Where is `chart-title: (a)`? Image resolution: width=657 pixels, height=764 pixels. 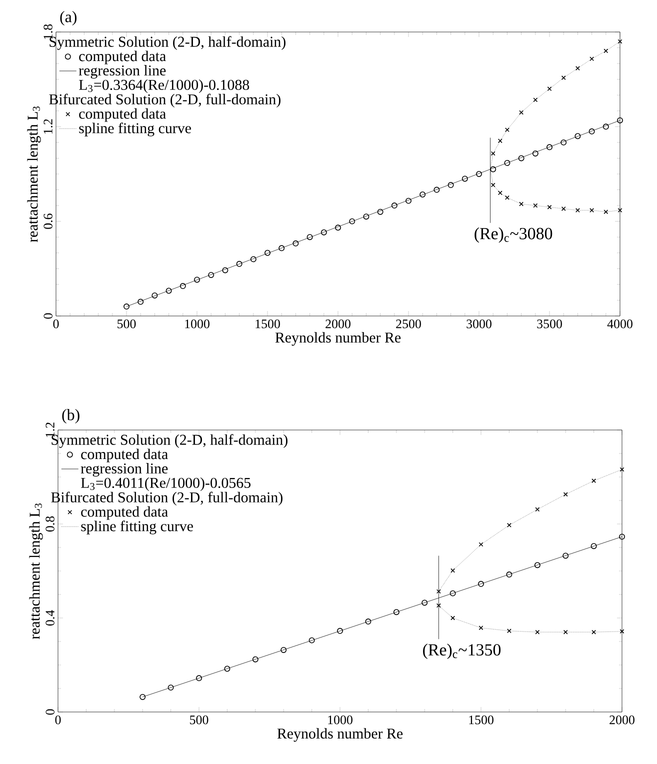
chart-title: (a) is located at coordinates (68, 18).